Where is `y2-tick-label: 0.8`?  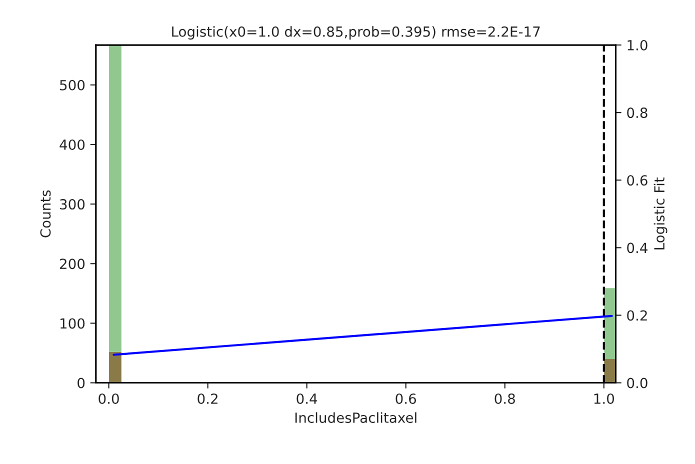 y2-tick-label: 0.8 is located at coordinates (637, 113).